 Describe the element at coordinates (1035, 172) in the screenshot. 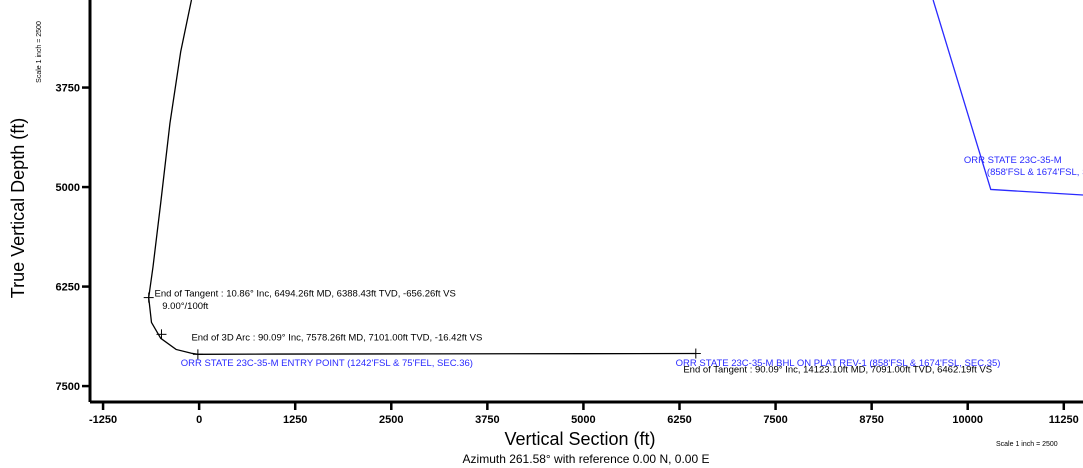

I see `annotation-label: (858'FSL & 1674'FSL, SEC.35)` at that location.